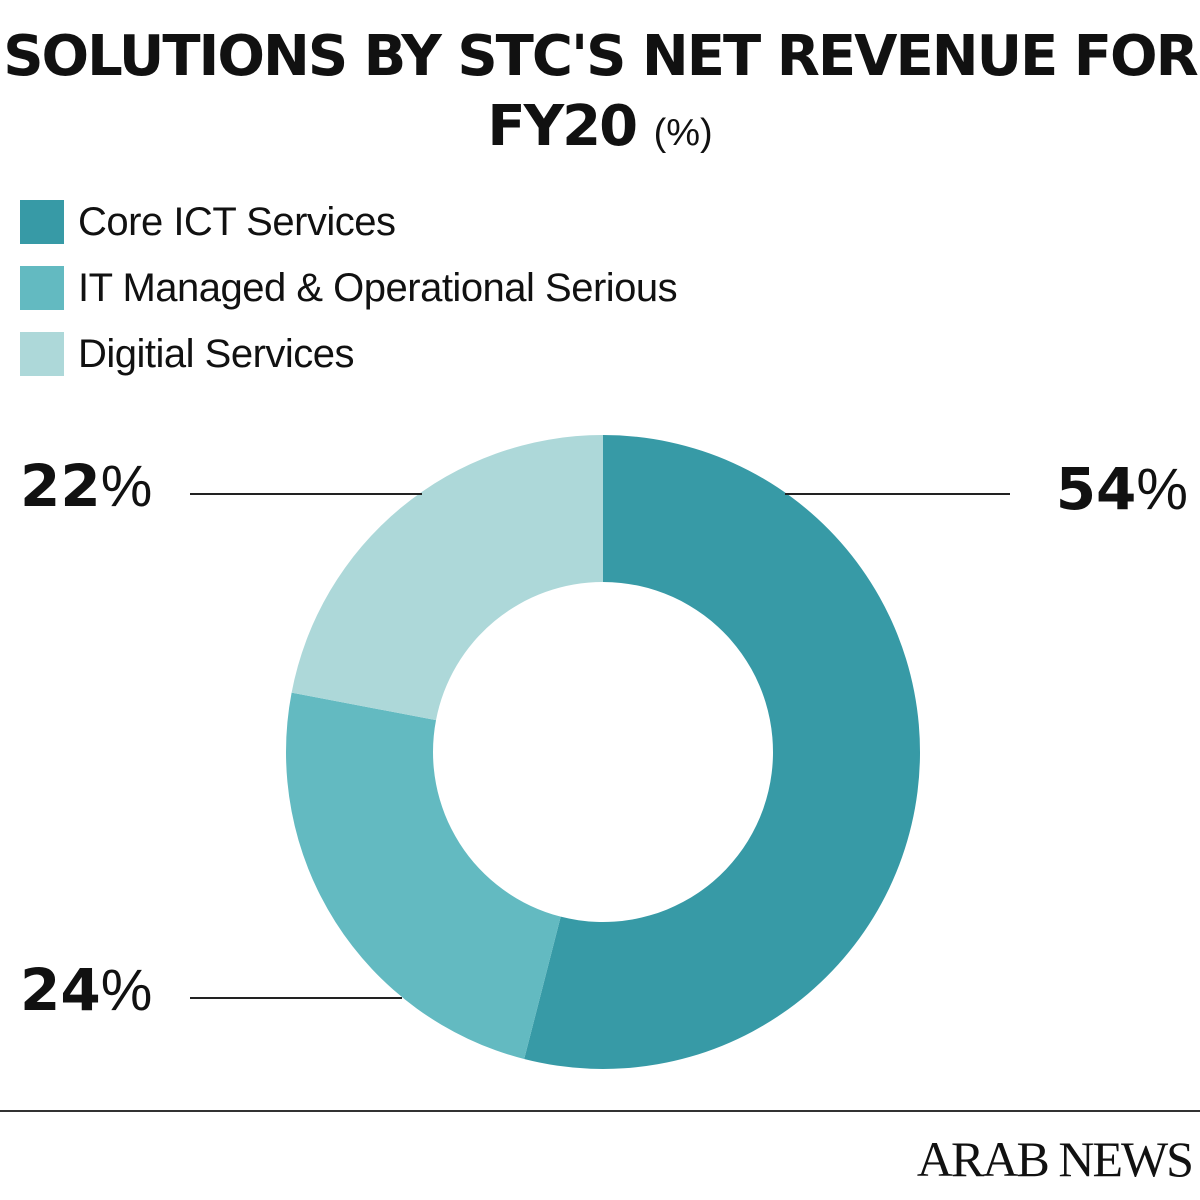  What do you see at coordinates (237, 221) in the screenshot?
I see `legend-label-core-ict: Core ICT Services` at bounding box center [237, 221].